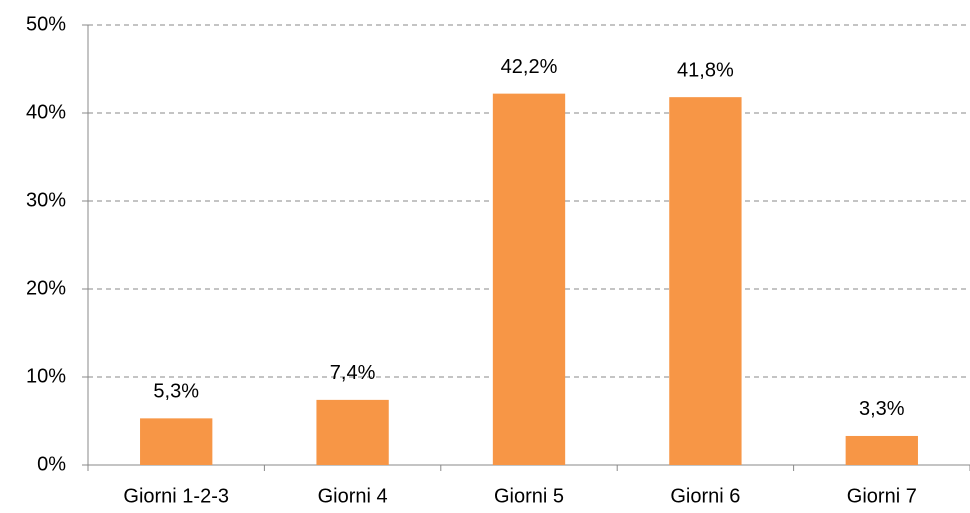  I want to click on x-tick-label: Giorni 1-2-3, so click(176, 496).